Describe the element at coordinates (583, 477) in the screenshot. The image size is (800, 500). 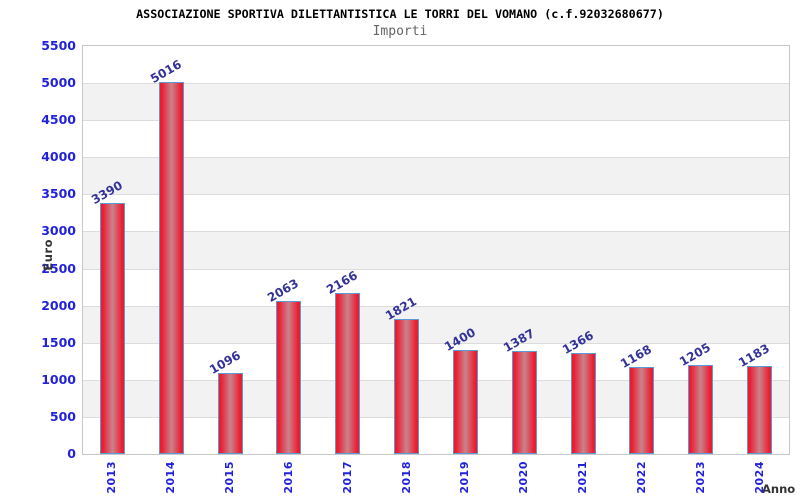
I see `x-tick-label-2021: 2021` at that location.